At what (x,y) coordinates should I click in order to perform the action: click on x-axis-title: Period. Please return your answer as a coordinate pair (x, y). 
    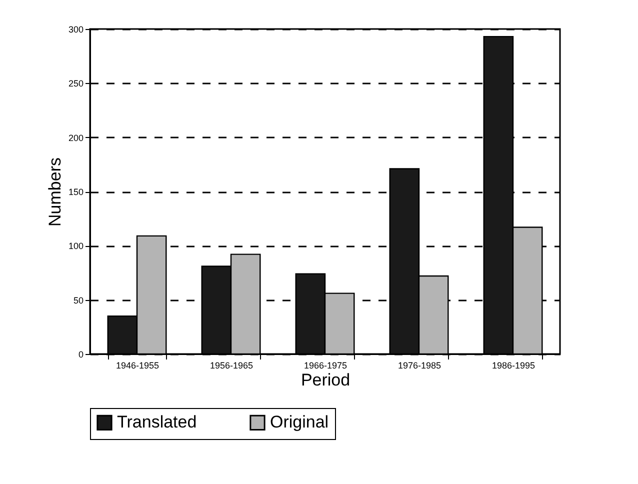
    Looking at the image, I should click on (325, 380).